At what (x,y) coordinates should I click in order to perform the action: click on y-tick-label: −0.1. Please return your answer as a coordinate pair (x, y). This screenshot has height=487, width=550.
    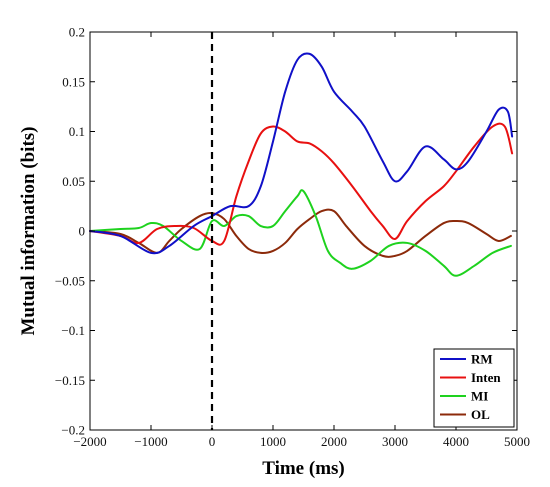
    Looking at the image, I should click on (73, 330).